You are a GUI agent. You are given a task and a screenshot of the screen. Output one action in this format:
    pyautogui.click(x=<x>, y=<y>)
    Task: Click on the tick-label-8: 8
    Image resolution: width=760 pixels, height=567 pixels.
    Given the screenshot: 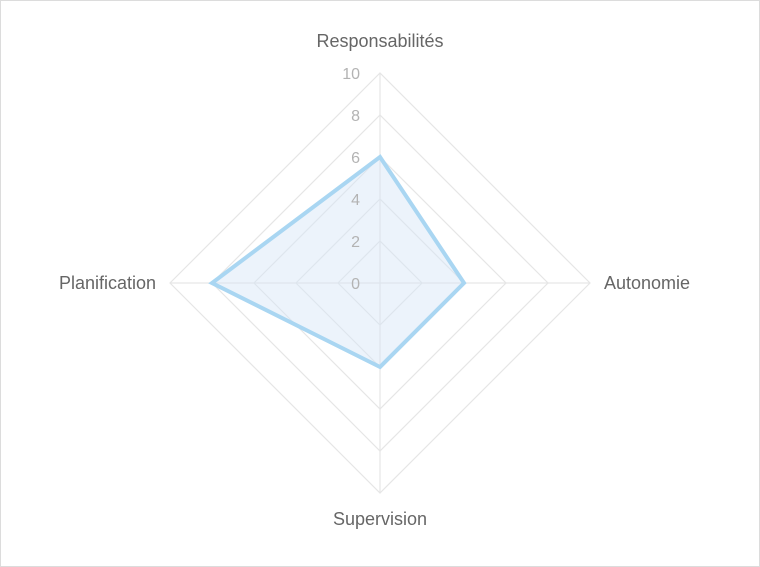 What is the action you would take?
    pyautogui.click(x=355, y=116)
    